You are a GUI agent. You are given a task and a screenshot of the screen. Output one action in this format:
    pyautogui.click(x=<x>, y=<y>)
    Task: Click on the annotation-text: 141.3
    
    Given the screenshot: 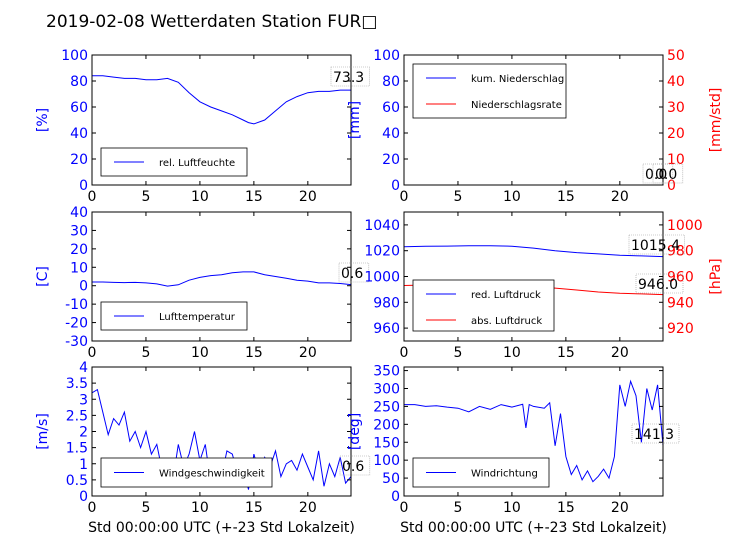 What is the action you would take?
    pyautogui.click(x=654, y=435)
    